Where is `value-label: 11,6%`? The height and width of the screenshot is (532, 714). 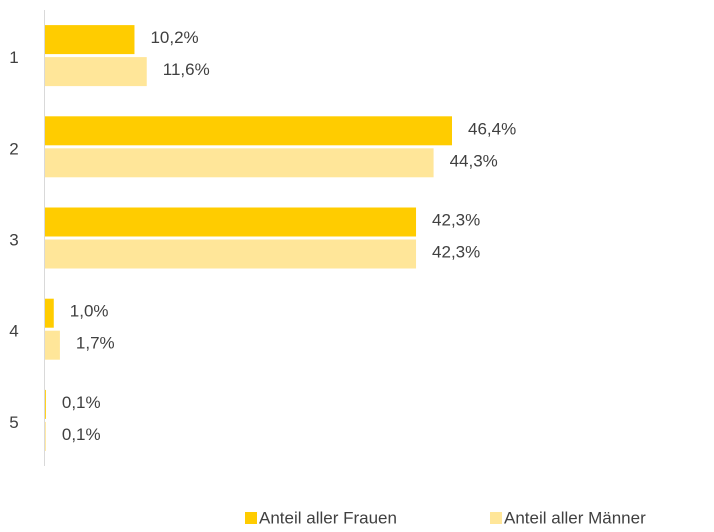
value-label: 11,6% is located at coordinates (186, 69).